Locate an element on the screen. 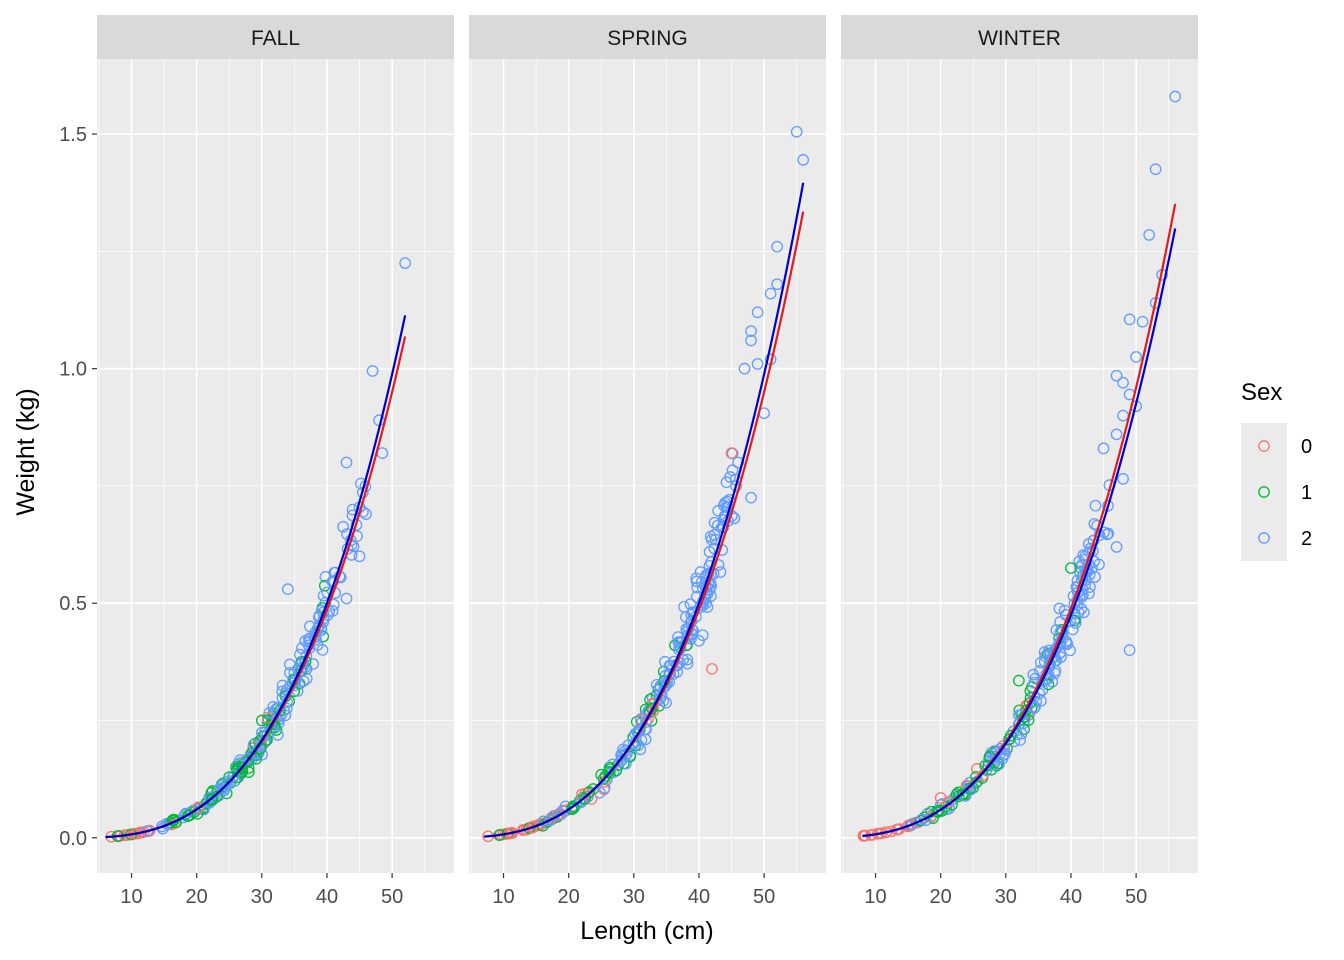  y-tick-label: 1.0 is located at coordinates (73, 370).